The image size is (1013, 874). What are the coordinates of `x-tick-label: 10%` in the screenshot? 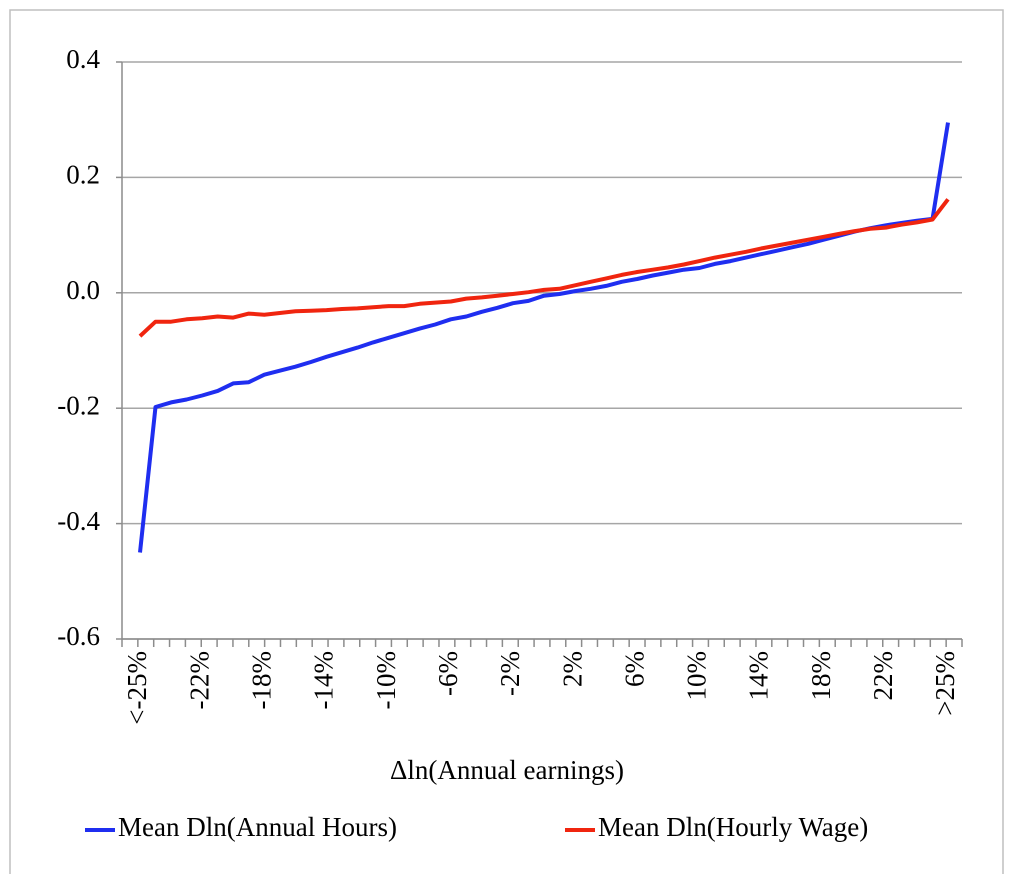 It's located at (697, 676).